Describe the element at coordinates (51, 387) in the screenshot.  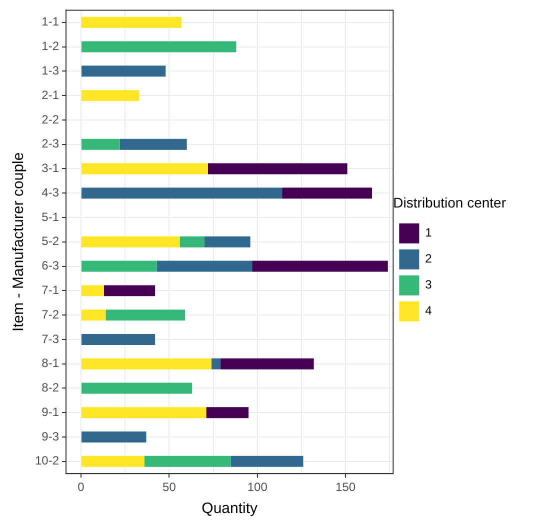
I see `y-tick-label: 8-2` at that location.